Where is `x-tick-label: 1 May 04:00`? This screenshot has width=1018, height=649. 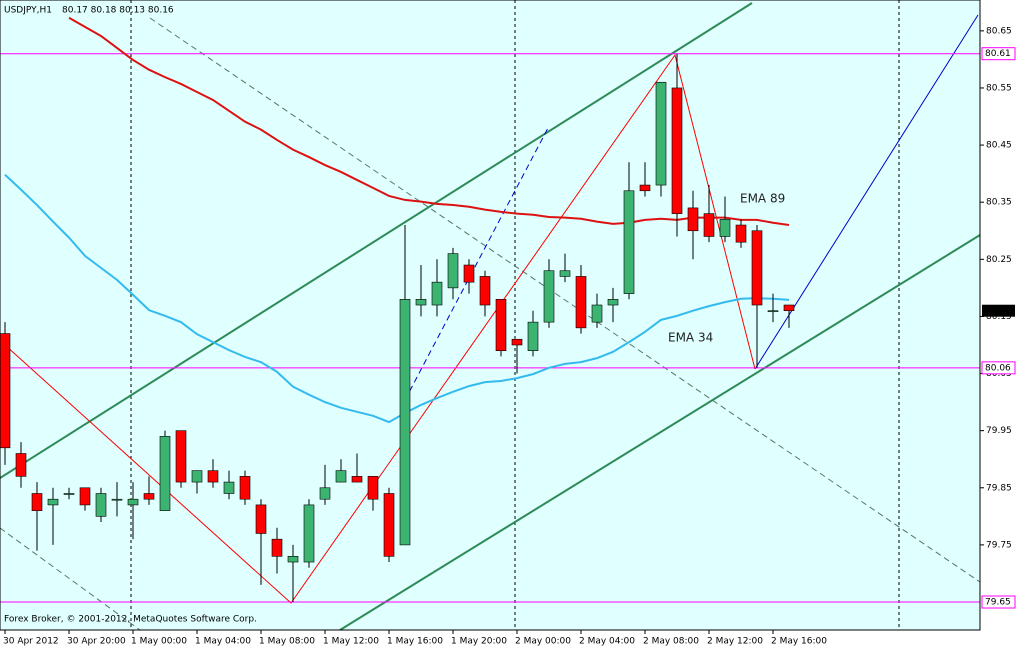 x-tick-label: 1 May 04:00 is located at coordinates (223, 642).